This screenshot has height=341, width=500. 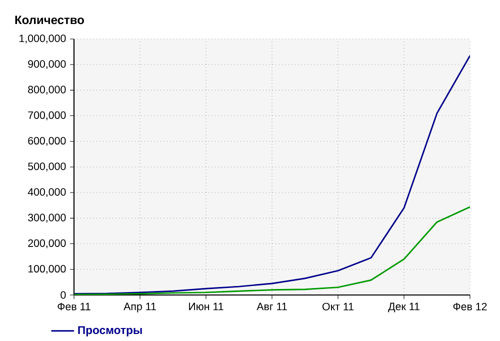 I want to click on y-axis-title: Количество, so click(x=49, y=20).